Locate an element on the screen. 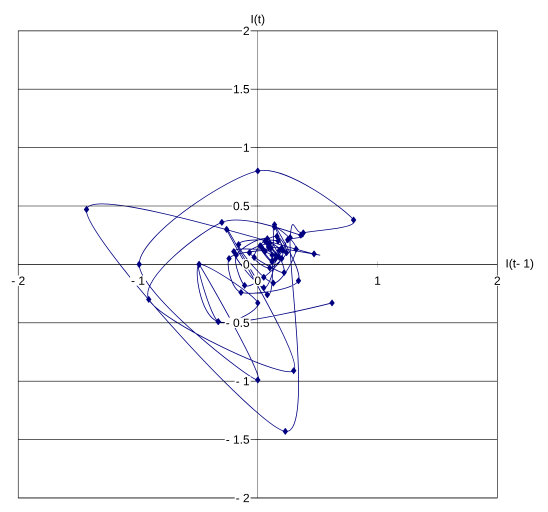 This screenshot has height=512, width=548. y-tick-label: - 0.5 is located at coordinates (238, 323).